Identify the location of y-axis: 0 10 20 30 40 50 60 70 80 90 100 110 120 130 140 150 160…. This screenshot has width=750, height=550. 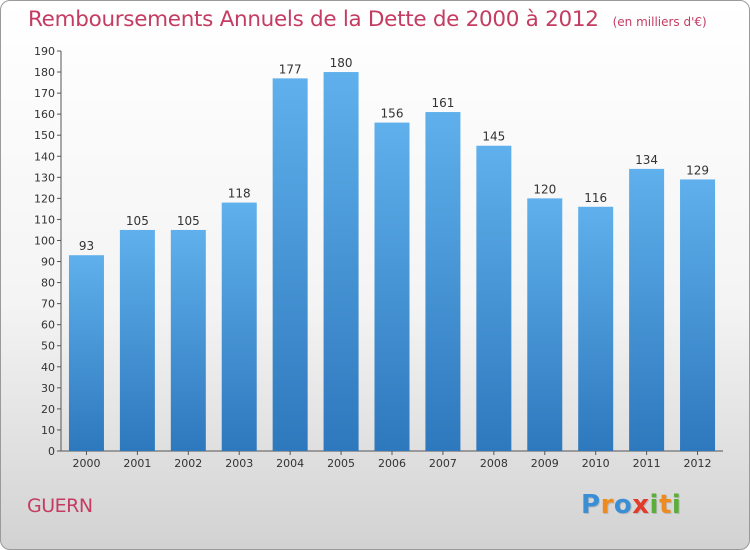
(48, 251).